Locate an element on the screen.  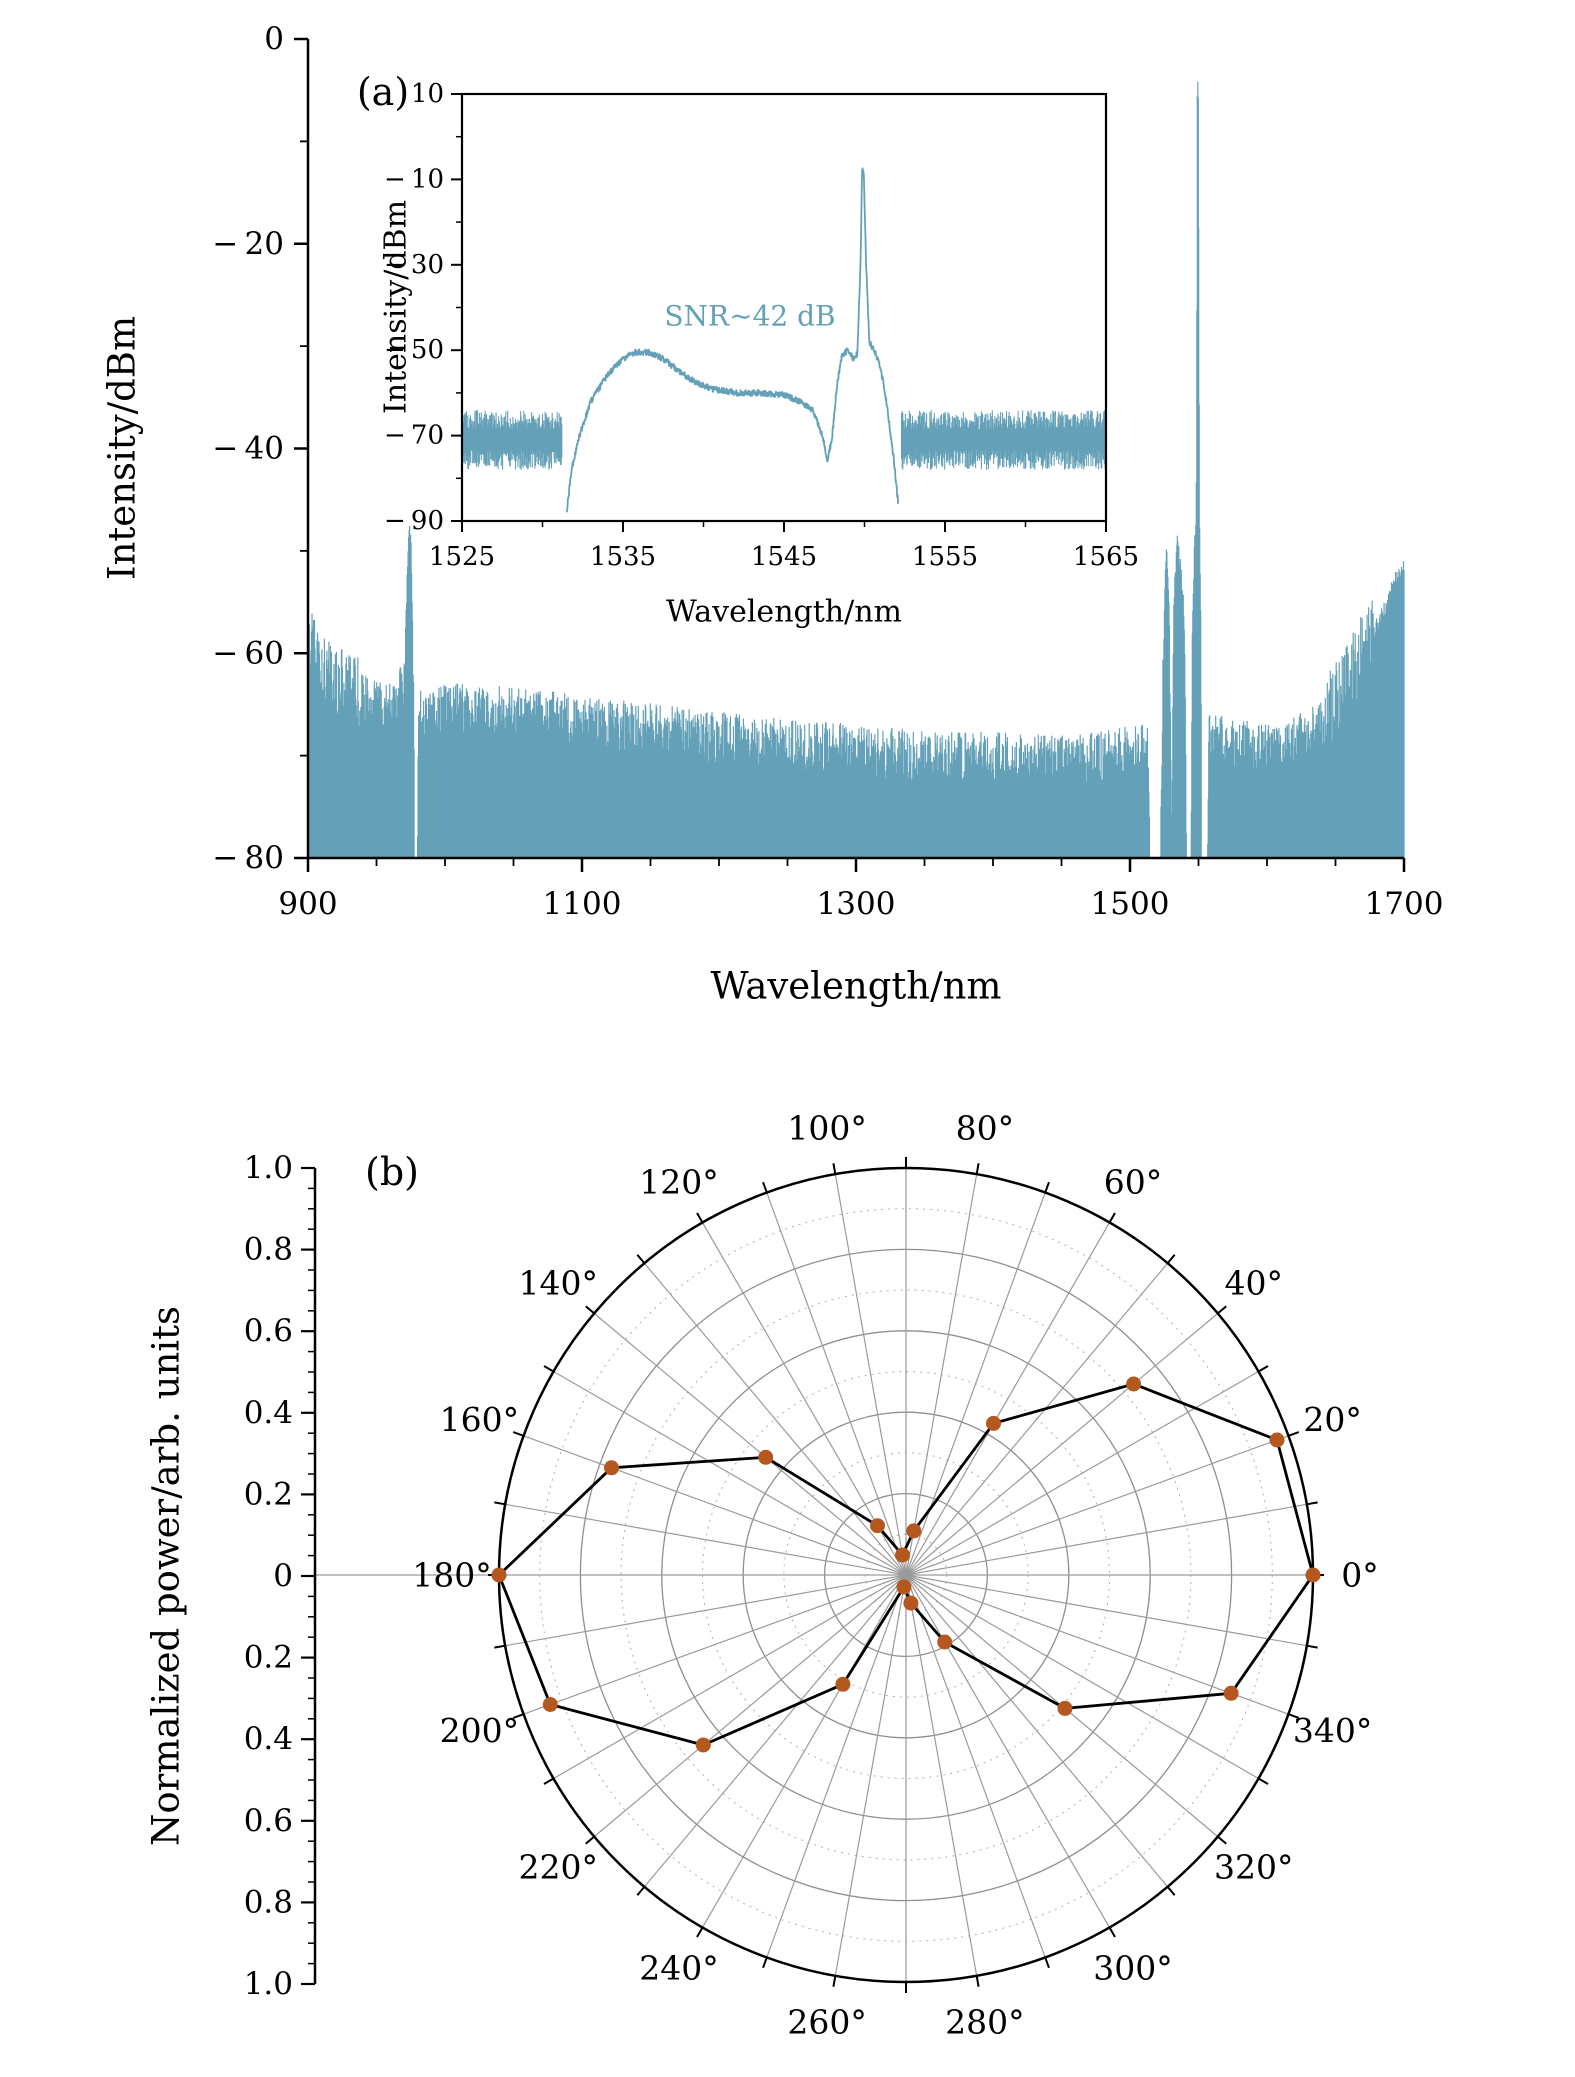
svg-text: − 90 is located at coordinates (414, 521).